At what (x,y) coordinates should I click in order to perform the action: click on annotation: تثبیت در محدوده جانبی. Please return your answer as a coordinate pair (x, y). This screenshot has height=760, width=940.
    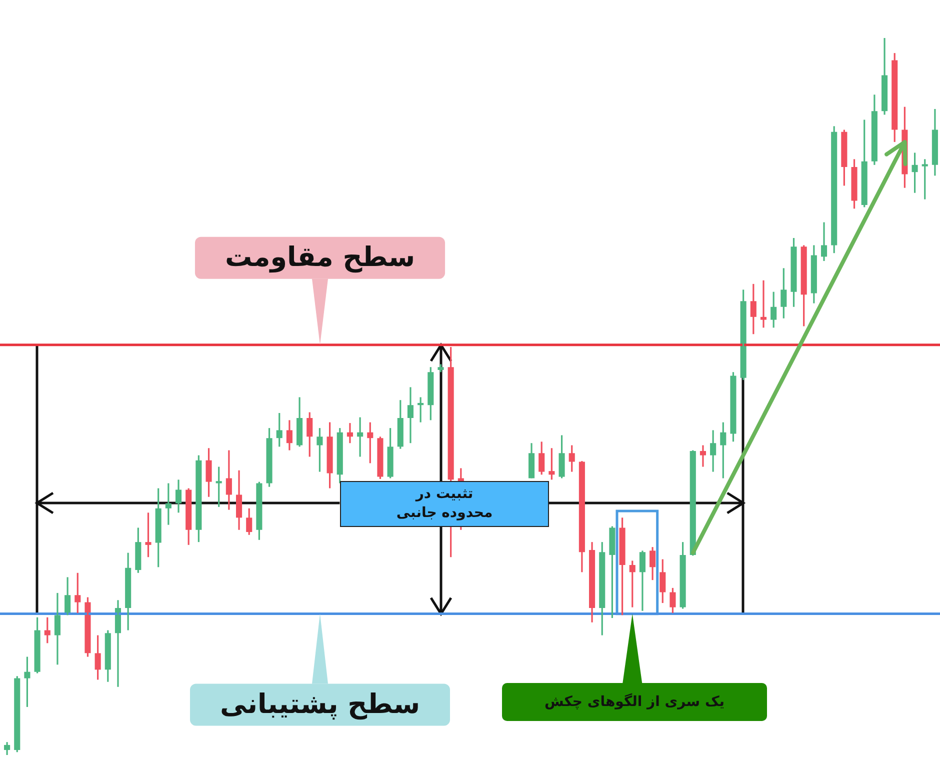
    Looking at the image, I should click on (444, 504).